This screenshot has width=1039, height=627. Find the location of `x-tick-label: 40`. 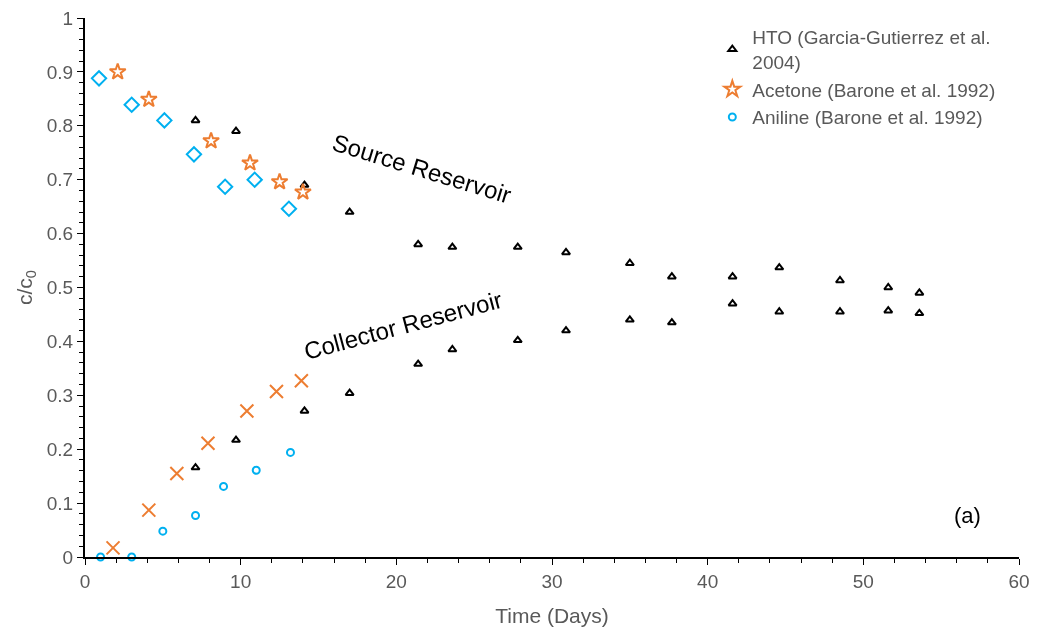

x-tick-label: 40 is located at coordinates (708, 581).